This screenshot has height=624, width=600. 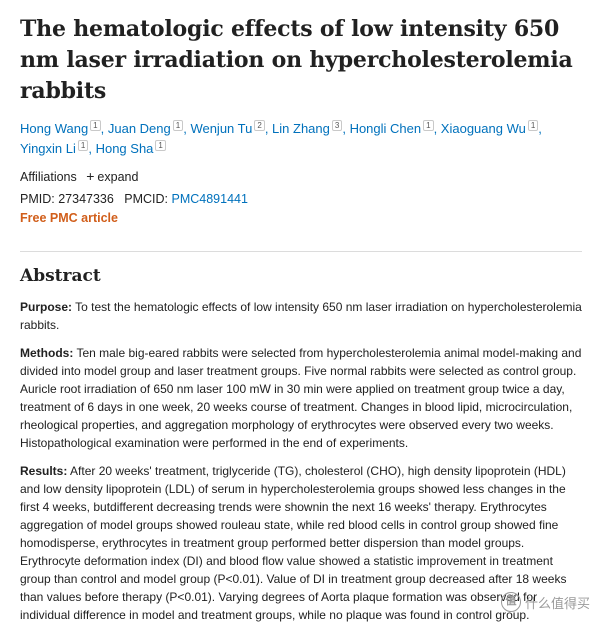 I want to click on watermark-text: 什么值得买, so click(x=557, y=603).